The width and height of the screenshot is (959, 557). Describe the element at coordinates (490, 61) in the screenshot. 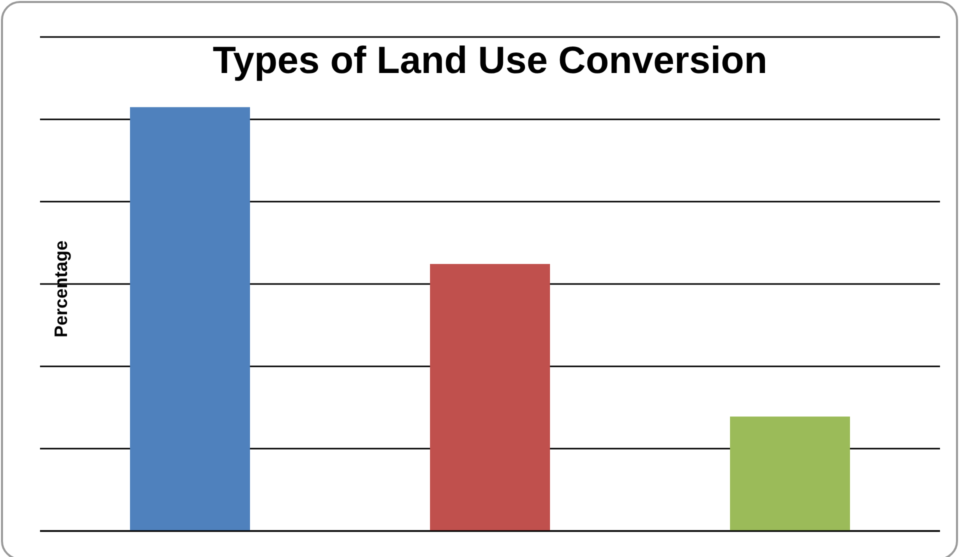

I see `chart-title: Types of Land Use Conversion` at that location.